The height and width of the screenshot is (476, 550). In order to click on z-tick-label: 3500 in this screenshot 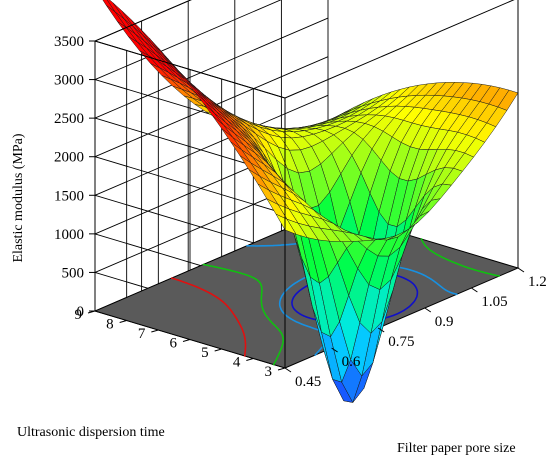, I will do `click(69, 42)`.